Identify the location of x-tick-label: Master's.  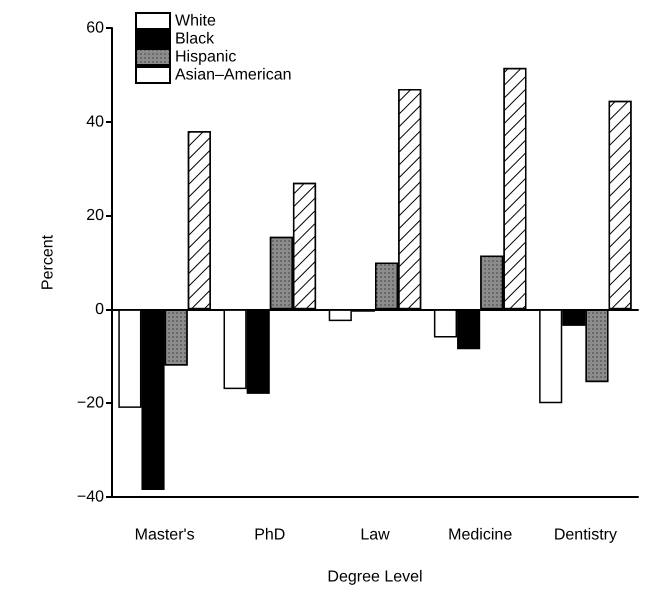
(164, 535).